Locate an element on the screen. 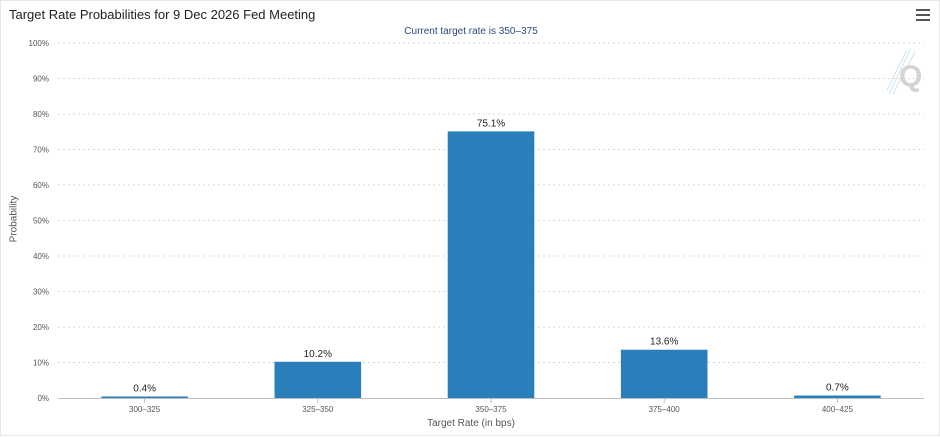  y-tick-label: 70% is located at coordinates (41, 150).